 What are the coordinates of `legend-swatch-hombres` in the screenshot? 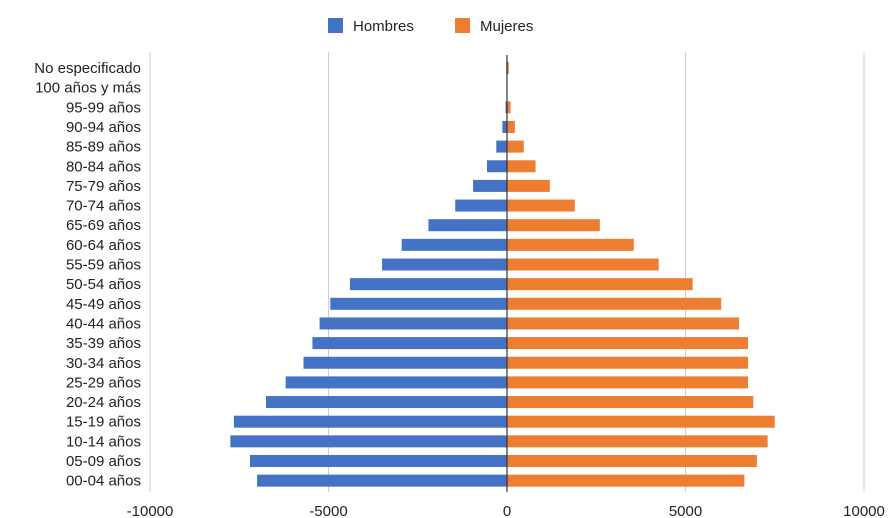 It's located at (335, 25).